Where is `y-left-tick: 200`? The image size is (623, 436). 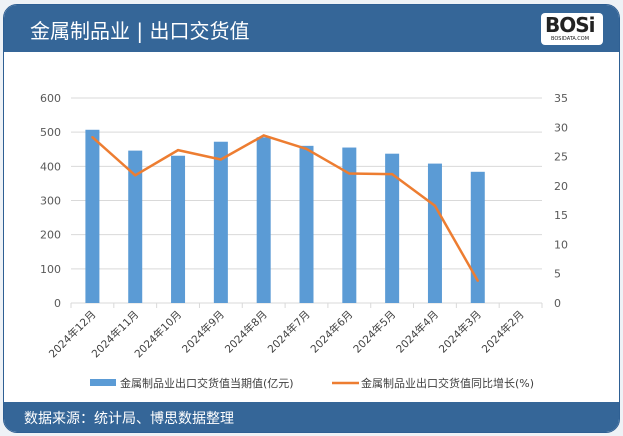 y-left-tick: 200 is located at coordinates (50, 235).